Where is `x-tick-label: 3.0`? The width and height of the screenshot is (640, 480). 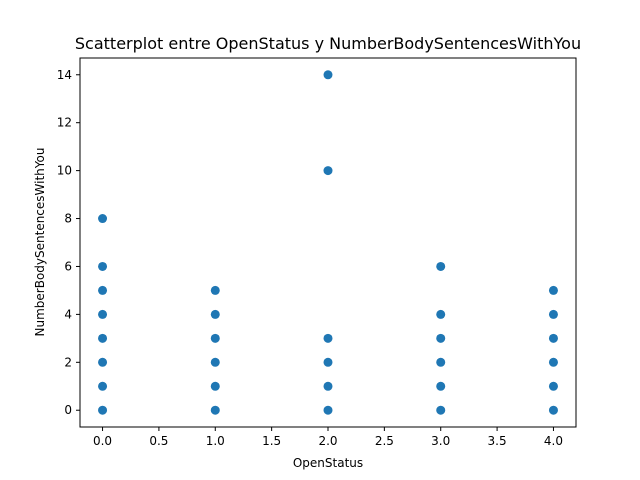 x-tick-label: 3.0 is located at coordinates (440, 441).